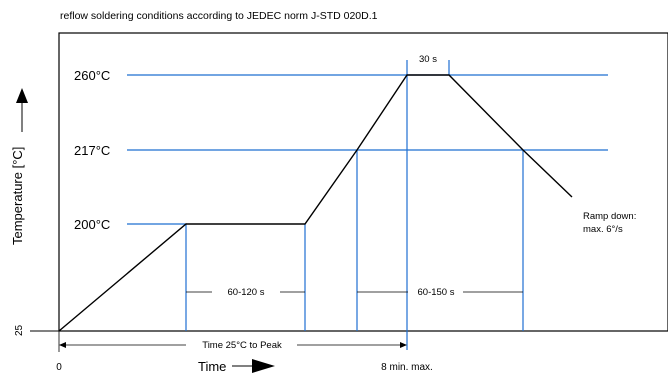 Image resolution: width=668 pixels, height=376 pixels. What do you see at coordinates (19, 330) in the screenshot?
I see `y-base-tick-label: 25` at bounding box center [19, 330].